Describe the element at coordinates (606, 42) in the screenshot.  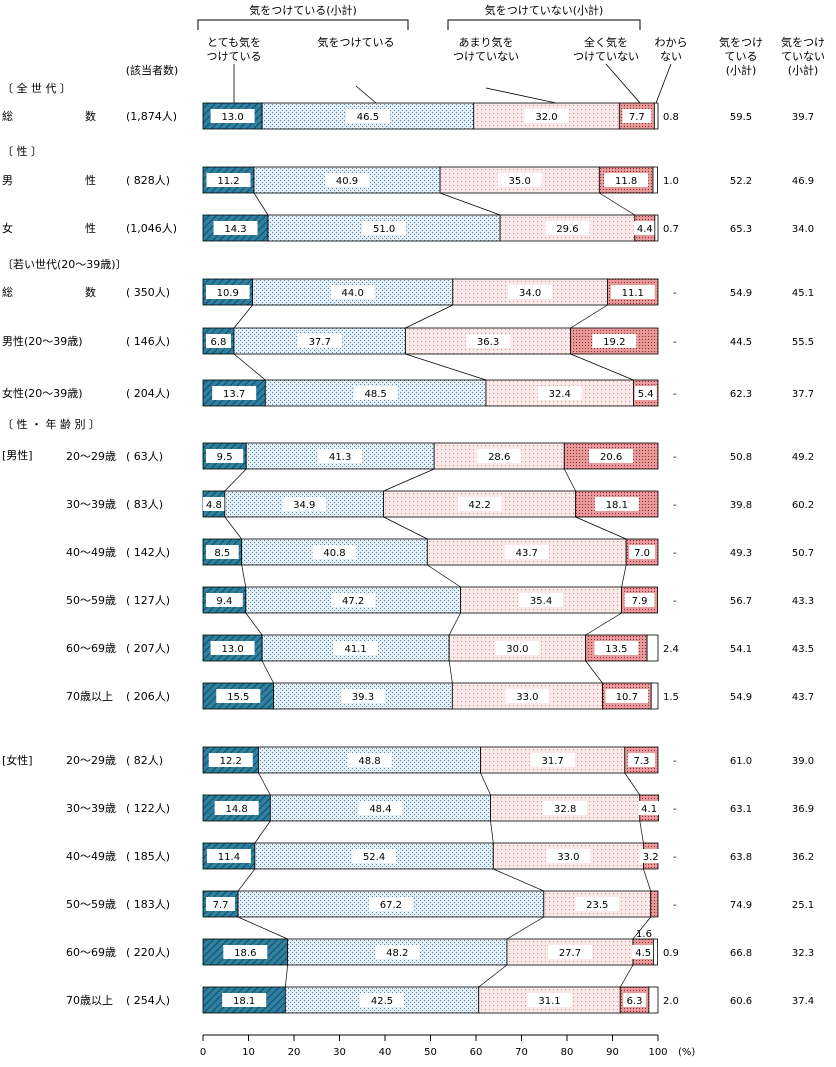
I see `cat-notatall-label-1: 全く気を` at that location.